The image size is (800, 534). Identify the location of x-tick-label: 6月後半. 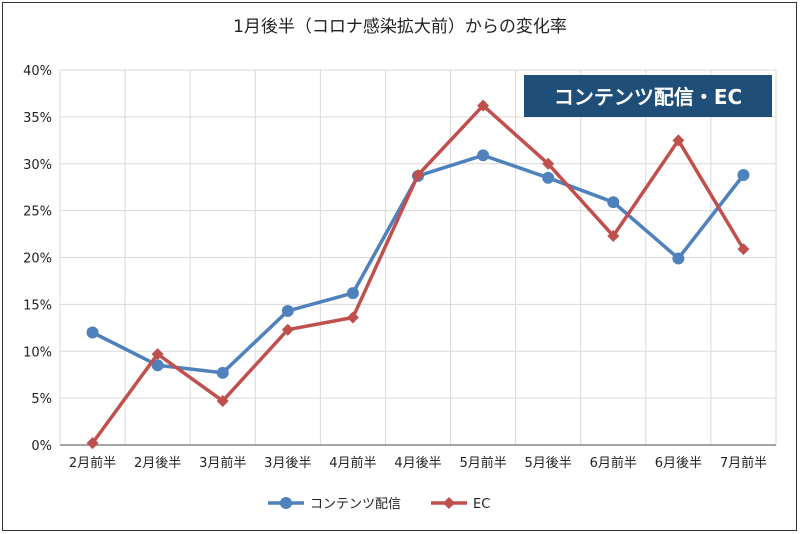
(678, 463).